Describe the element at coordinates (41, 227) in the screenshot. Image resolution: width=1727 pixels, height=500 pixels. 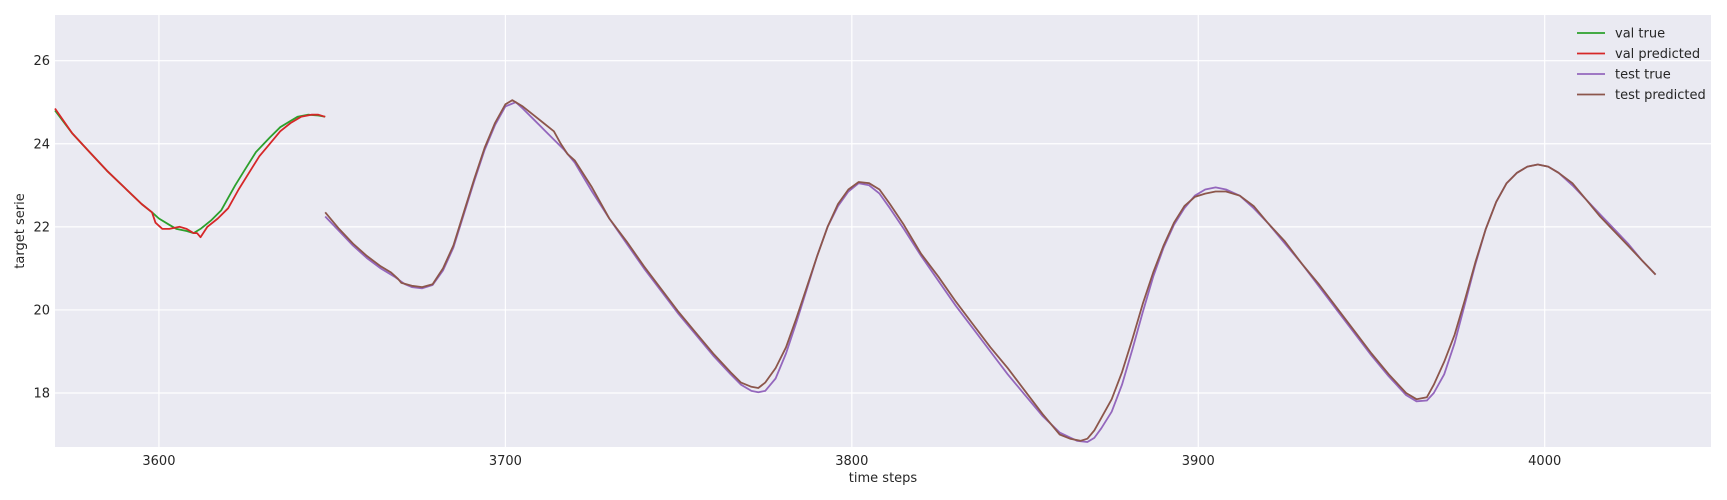
I see `y-tick-label: 22` at that location.